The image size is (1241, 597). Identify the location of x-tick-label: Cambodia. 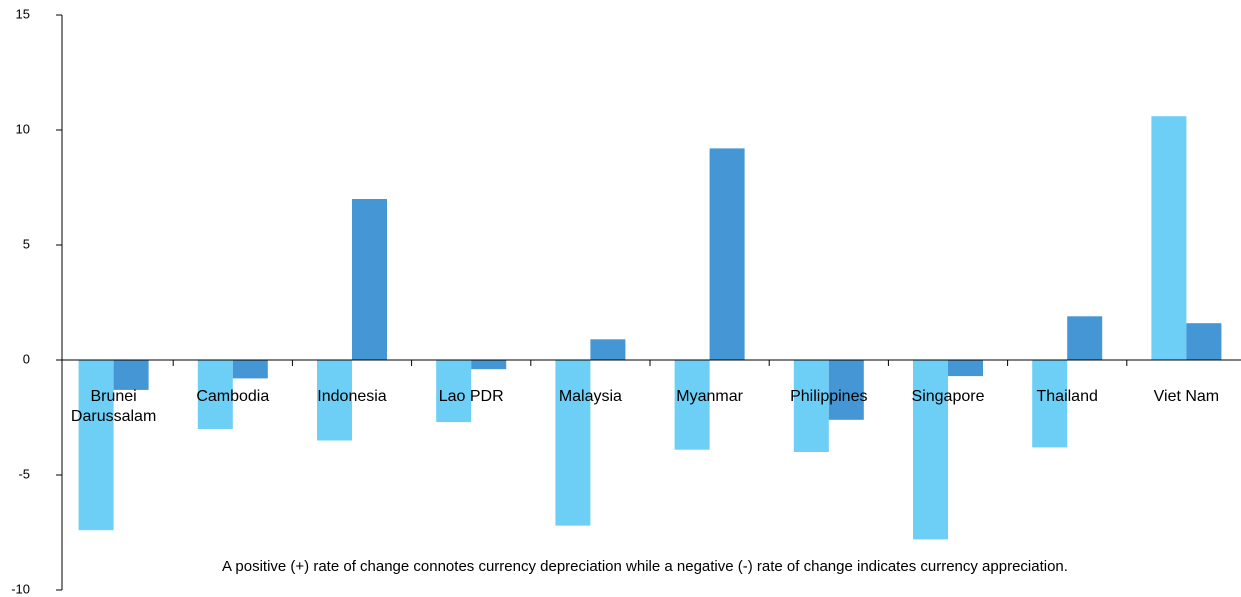
(233, 396).